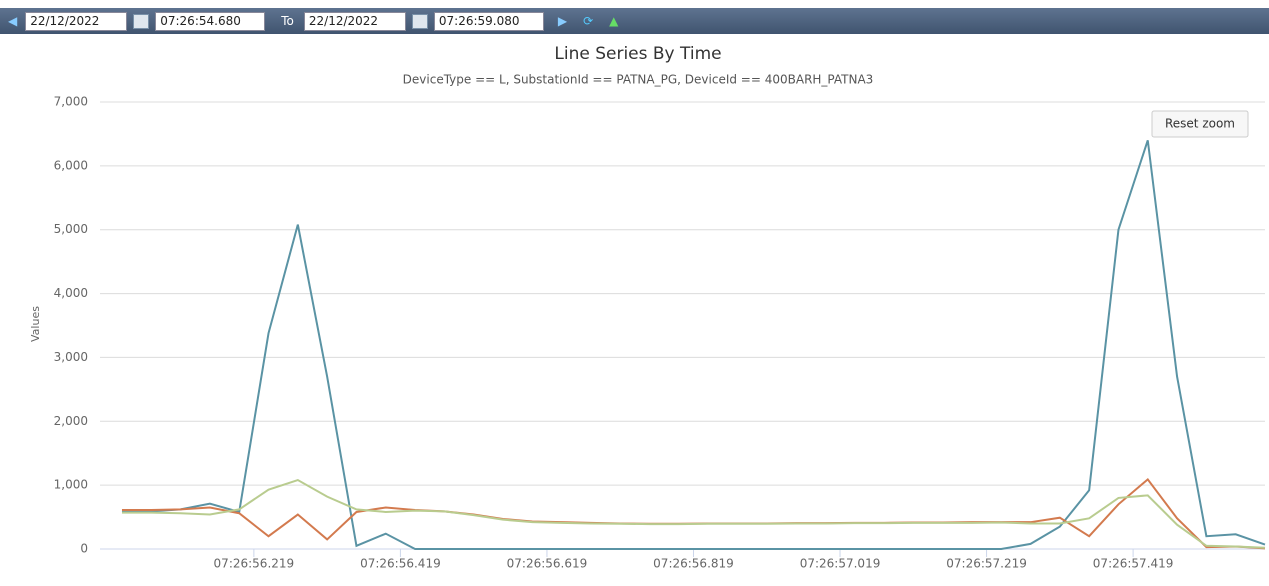  I want to click on y-tick-label: 4,000, so click(71, 293).